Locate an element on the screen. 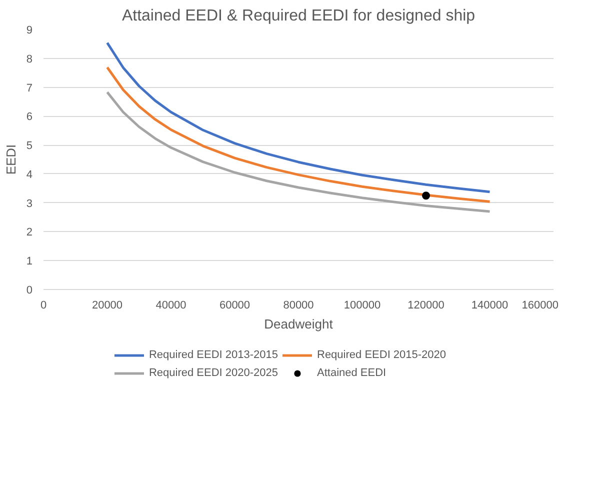 Image resolution: width=603 pixels, height=495 pixels. x-tick-label: 0 is located at coordinates (43, 306).